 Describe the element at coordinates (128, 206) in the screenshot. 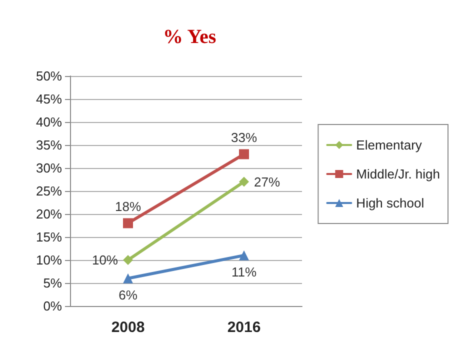

I see `data-label: 18%` at that location.